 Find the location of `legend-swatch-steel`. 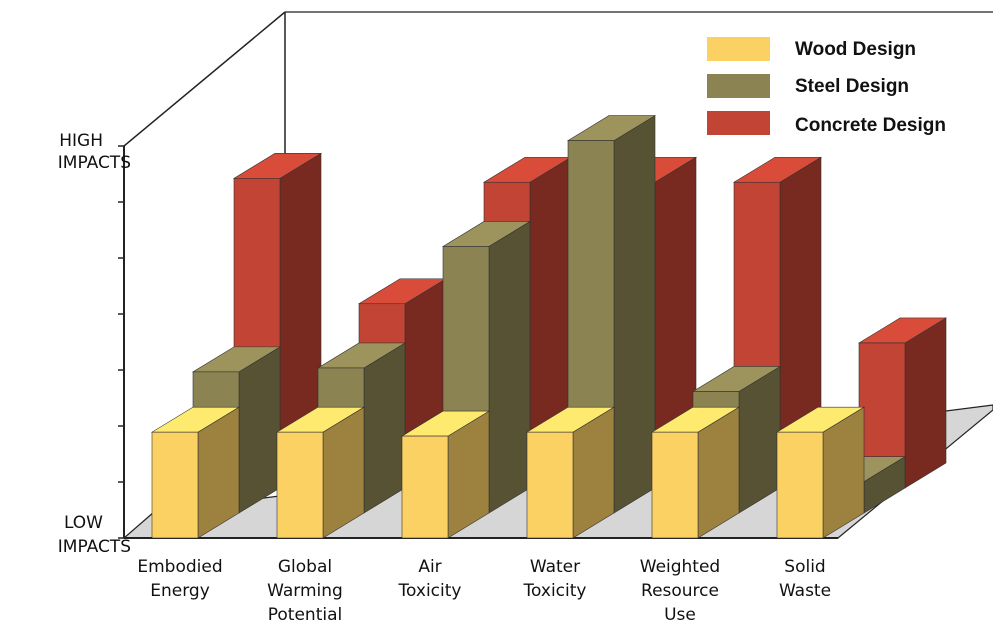

legend-swatch-steel is located at coordinates (738, 86).